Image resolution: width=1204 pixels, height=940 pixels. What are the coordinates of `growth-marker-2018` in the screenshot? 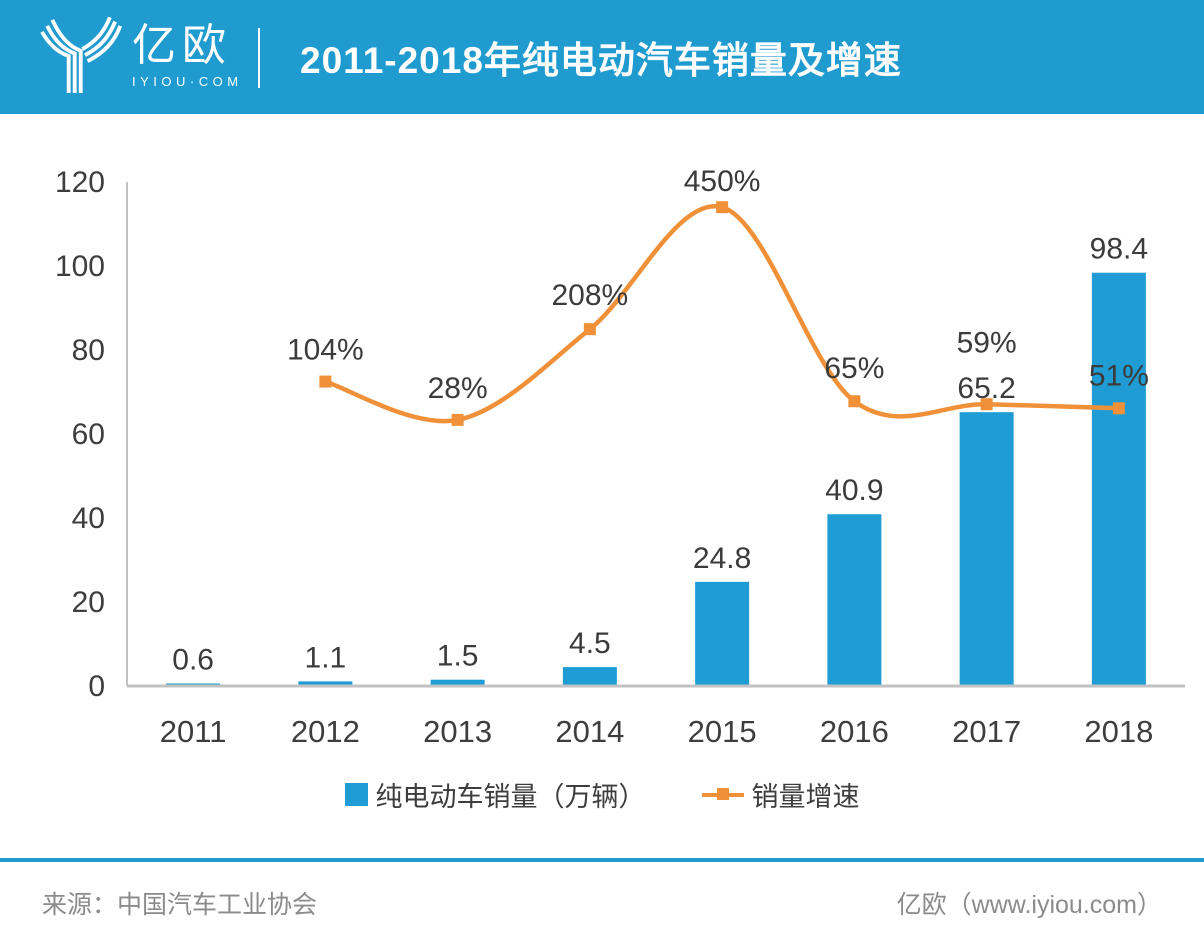 It's located at (1118, 408).